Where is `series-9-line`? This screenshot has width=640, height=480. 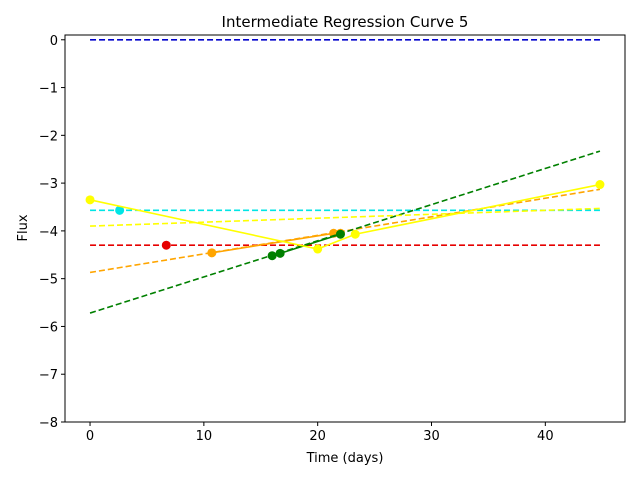 series-9-line is located at coordinates (345, 217).